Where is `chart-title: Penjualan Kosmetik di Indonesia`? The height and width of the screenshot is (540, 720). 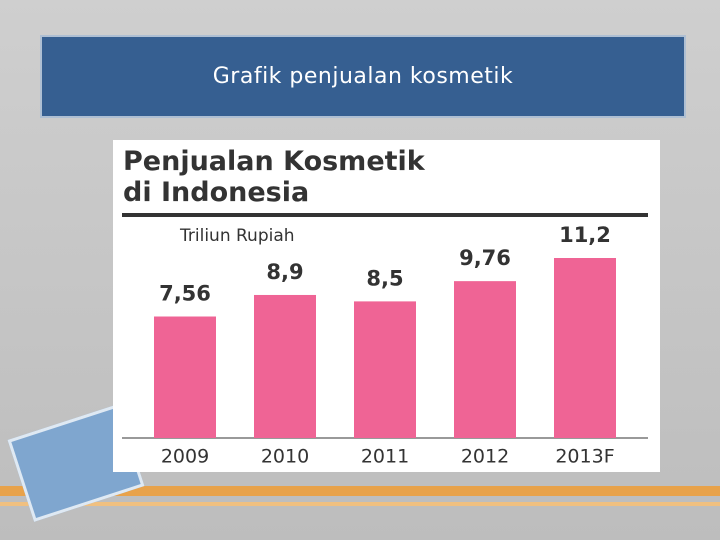 chart-title: Penjualan Kosmetik di Indonesia is located at coordinates (274, 177).